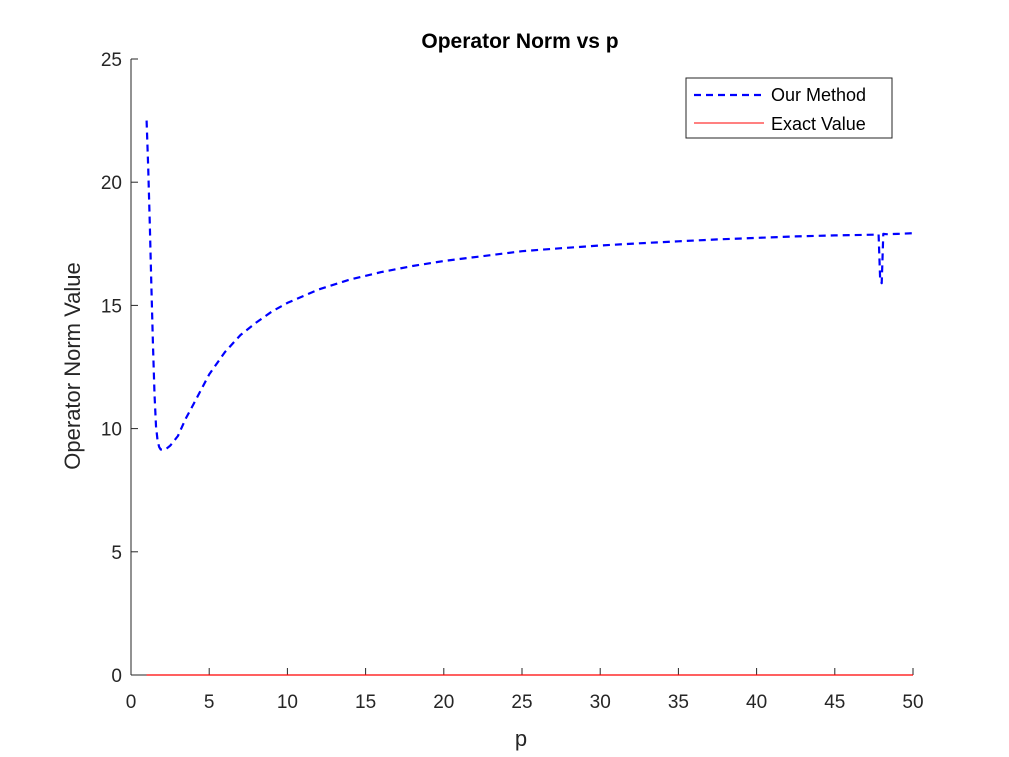 The width and height of the screenshot is (1009, 757). I want to click on y-tick-label: 20, so click(111, 183).